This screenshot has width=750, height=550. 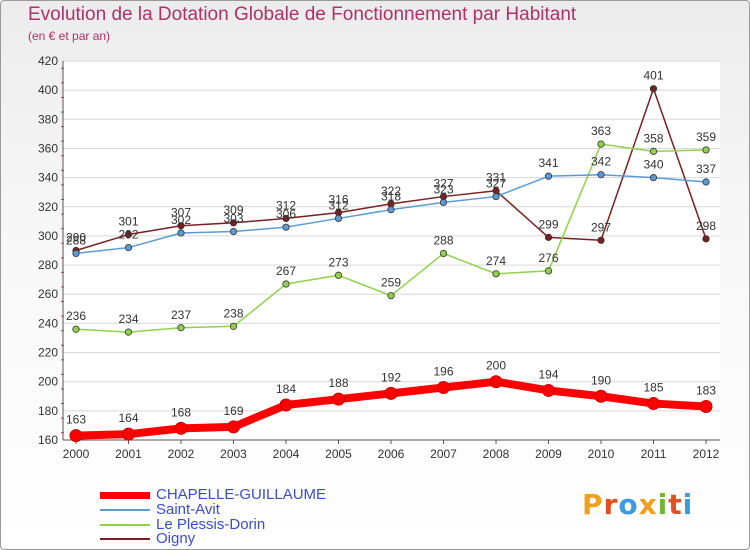 What do you see at coordinates (496, 196) in the screenshot?
I see `point-saint-avit-2008` at bounding box center [496, 196].